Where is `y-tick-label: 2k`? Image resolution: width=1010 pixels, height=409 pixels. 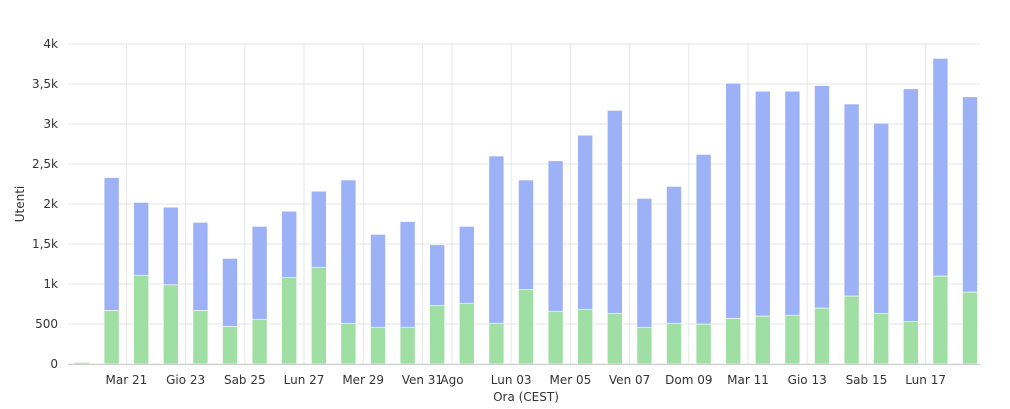 y-tick-label: 2k is located at coordinates (50, 204).